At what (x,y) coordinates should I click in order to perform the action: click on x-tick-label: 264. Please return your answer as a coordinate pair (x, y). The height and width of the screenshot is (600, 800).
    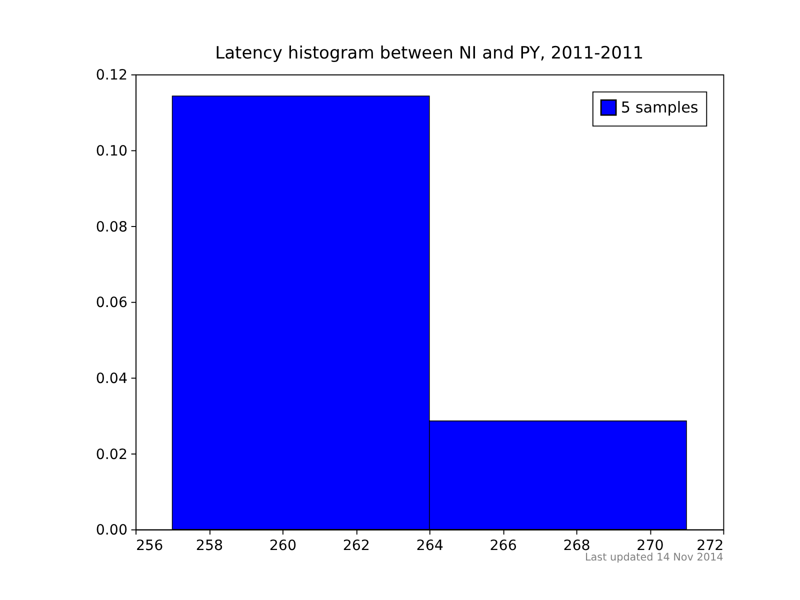
    Looking at the image, I should click on (430, 546).